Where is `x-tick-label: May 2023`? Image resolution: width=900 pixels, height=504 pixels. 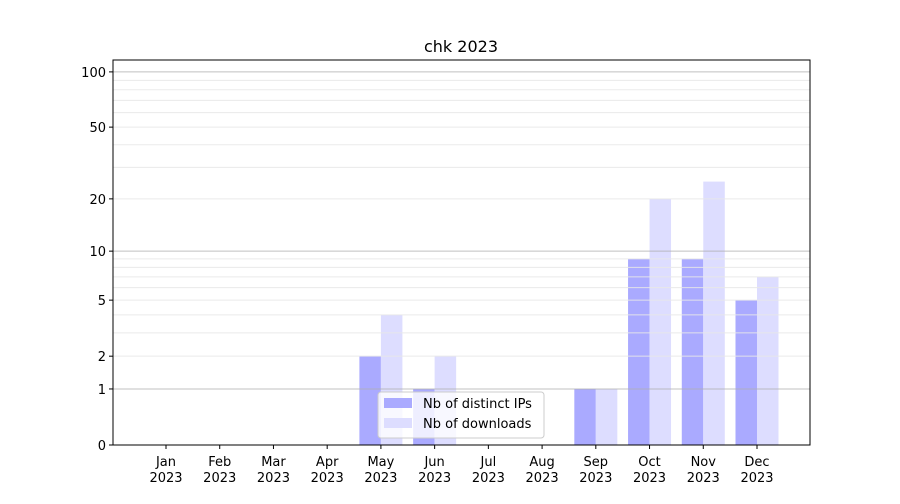 x-tick-label: May 2023 is located at coordinates (380, 470).